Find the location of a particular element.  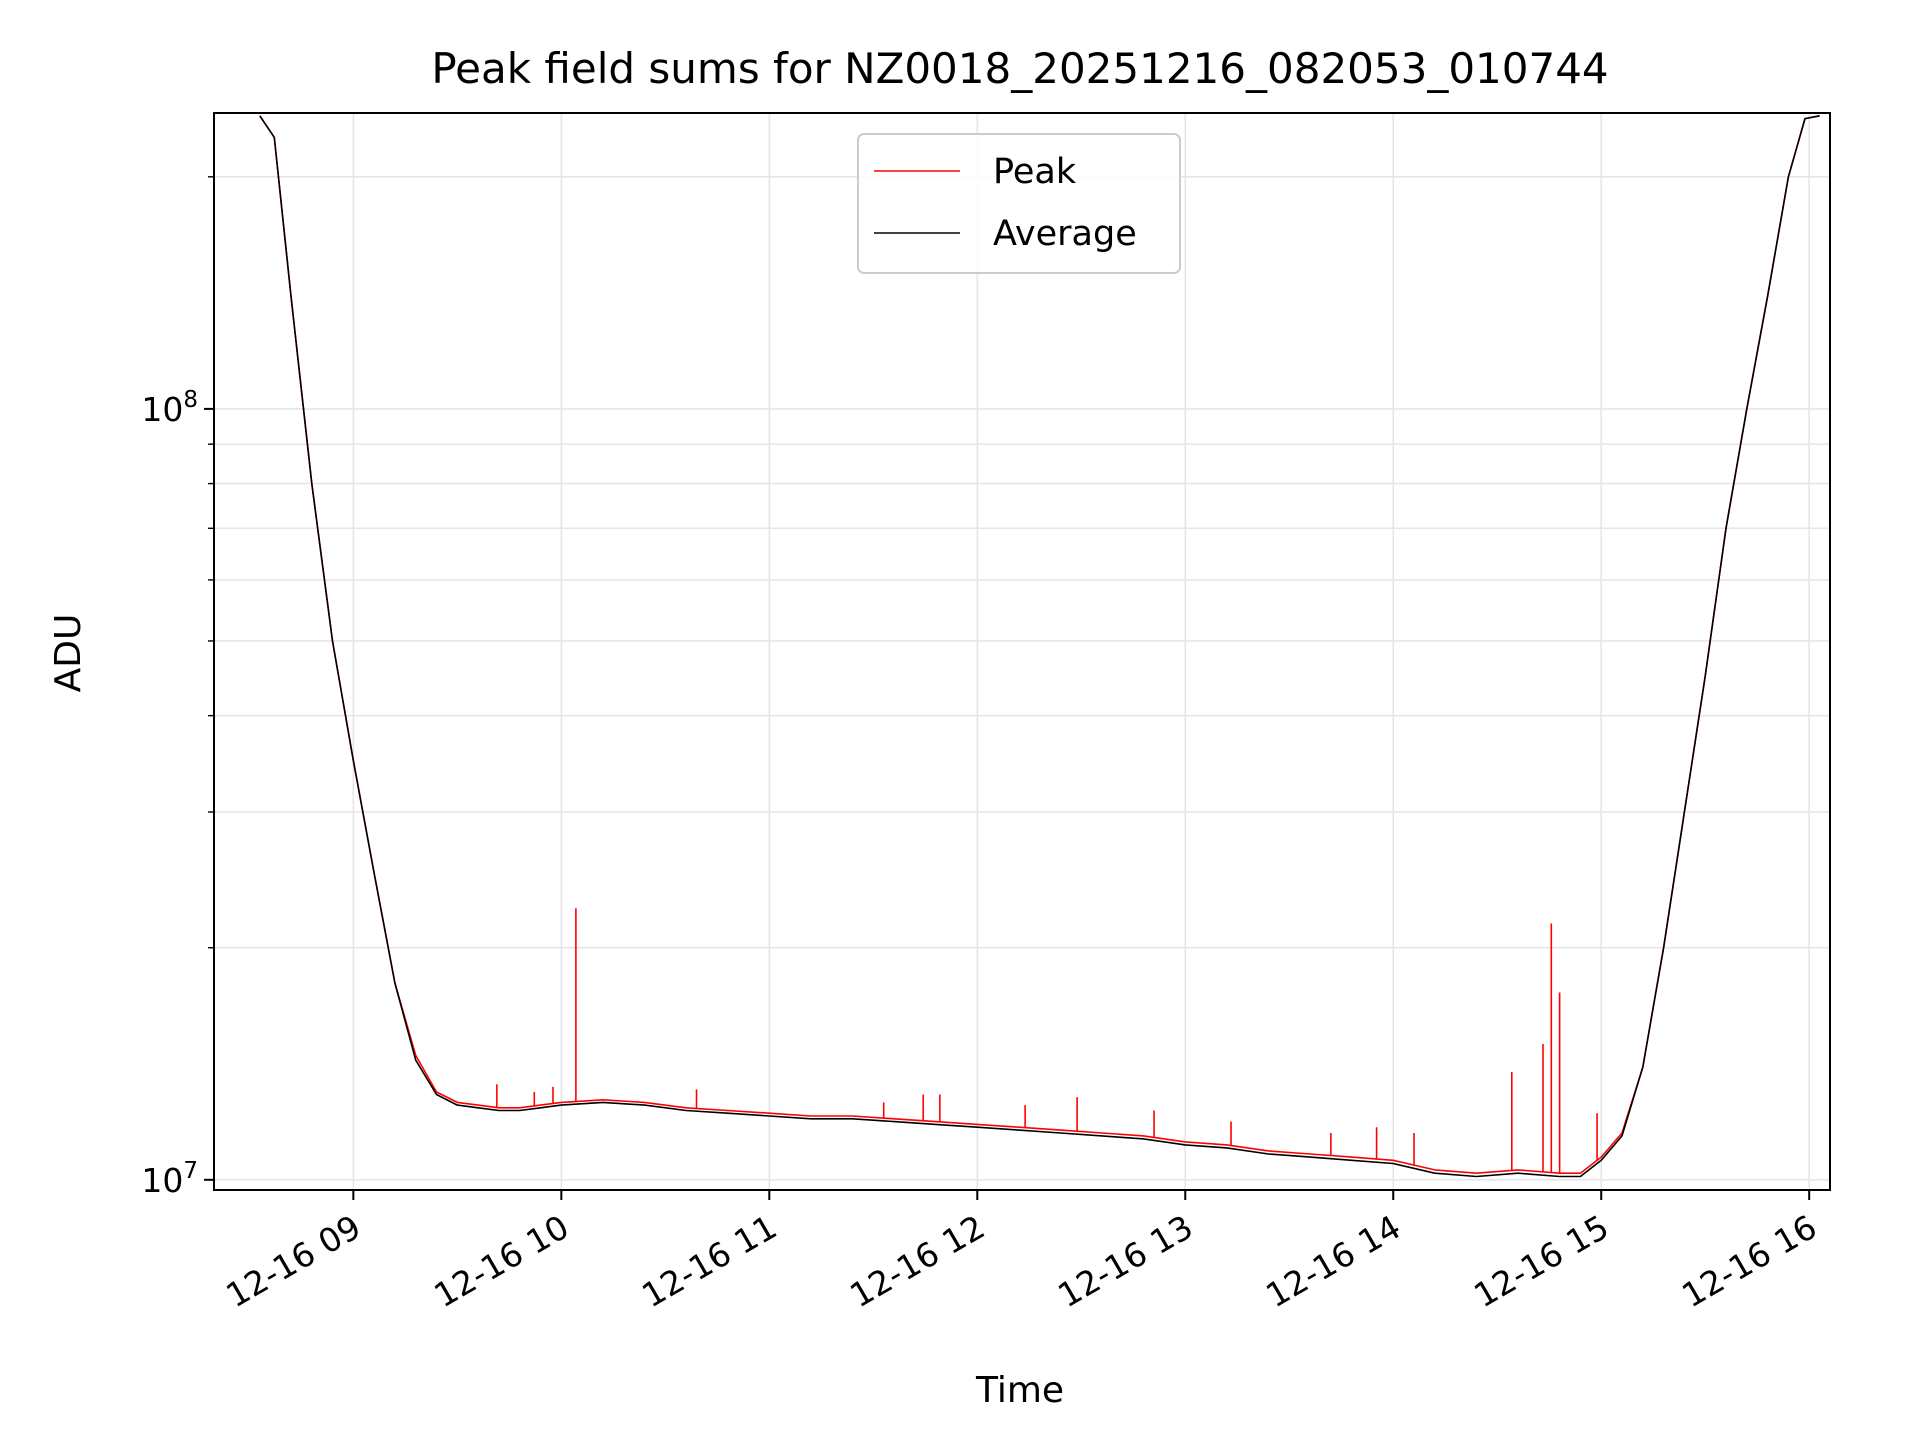

legend-label-peak: Peak is located at coordinates (1035, 172).